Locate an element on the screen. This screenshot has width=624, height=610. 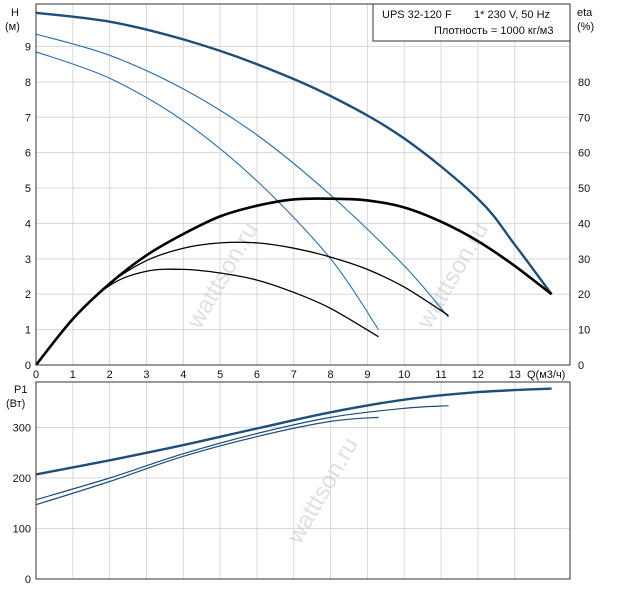
y-left-tick-label: 7 is located at coordinates (28, 118).